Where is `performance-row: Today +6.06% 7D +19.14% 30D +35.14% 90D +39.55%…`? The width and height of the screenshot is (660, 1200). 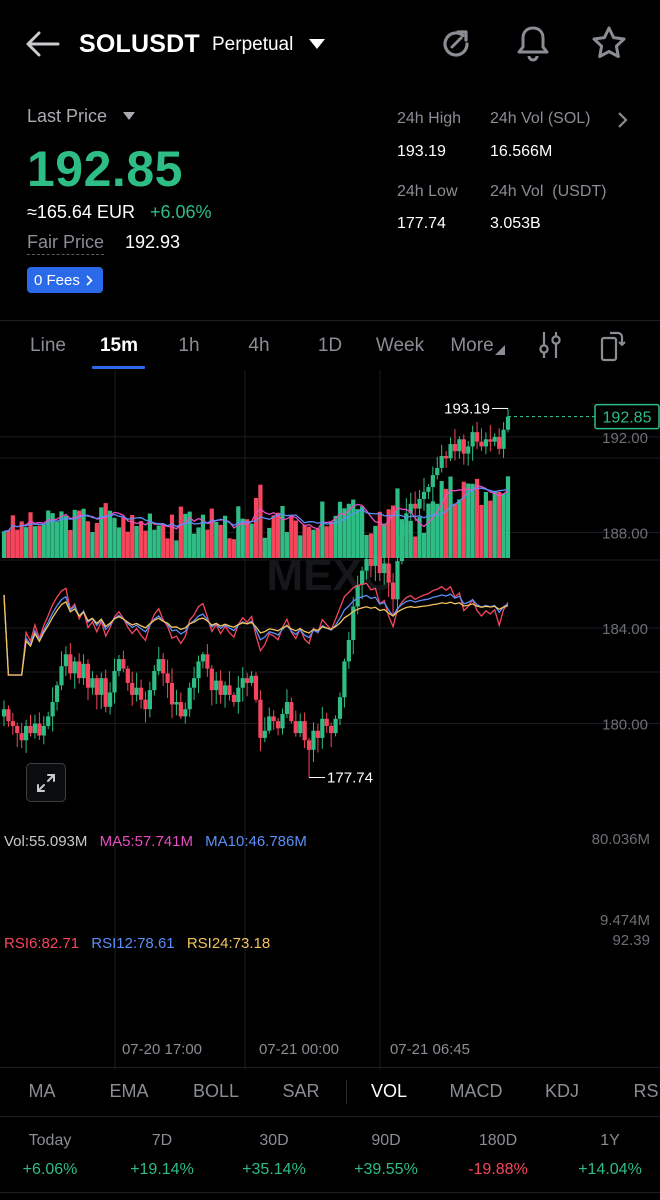
performance-row: Today +6.06% 7D +19.14% 30D +35.14% 90D +39.55%… is located at coordinates (330, 1155).